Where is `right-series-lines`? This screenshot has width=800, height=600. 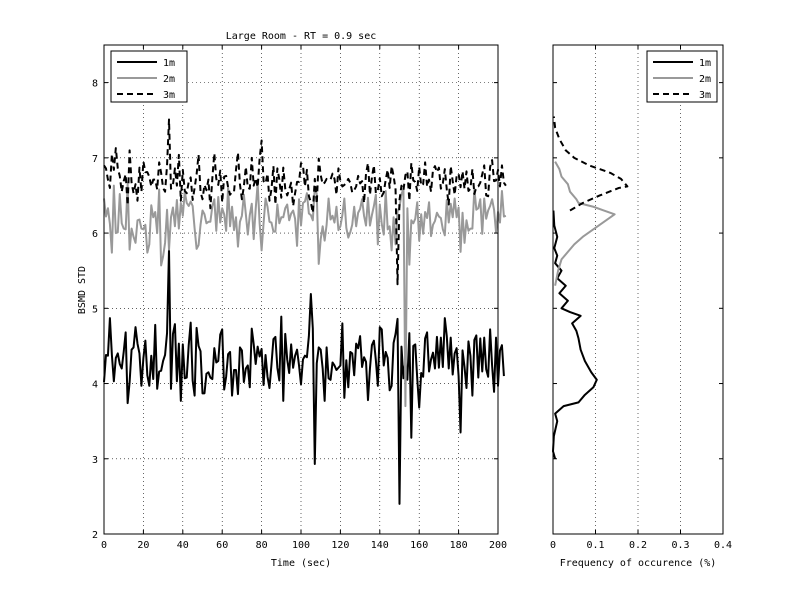
right-series-lines is located at coordinates (590, 288).